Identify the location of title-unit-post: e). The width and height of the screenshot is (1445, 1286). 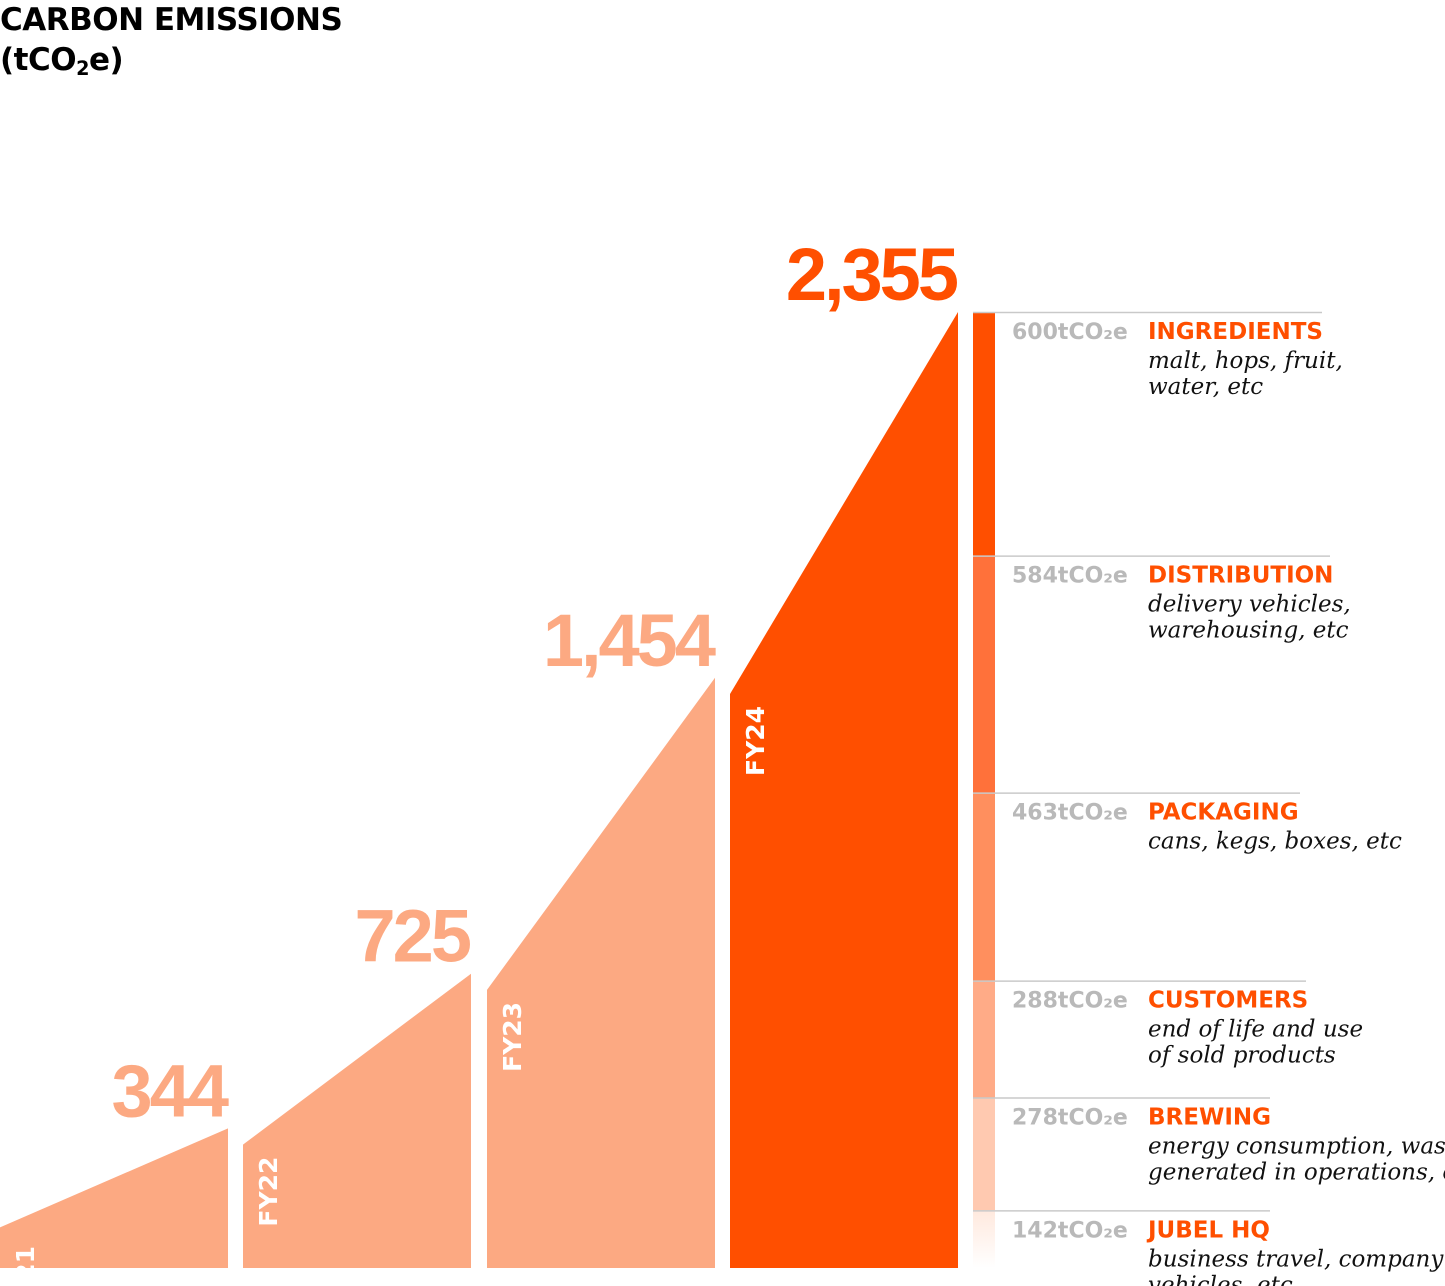
(106, 60).